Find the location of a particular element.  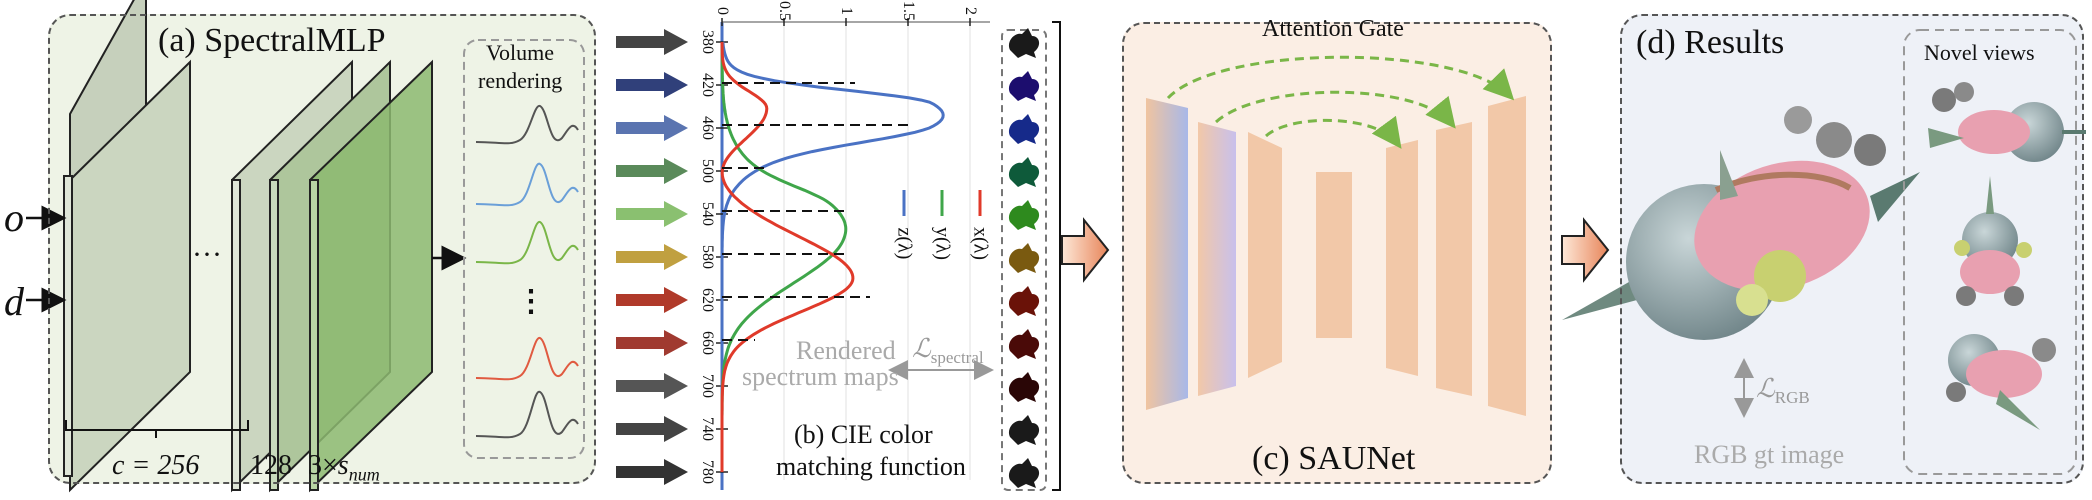

arrow-c-to-d is located at coordinates (1585, 250).